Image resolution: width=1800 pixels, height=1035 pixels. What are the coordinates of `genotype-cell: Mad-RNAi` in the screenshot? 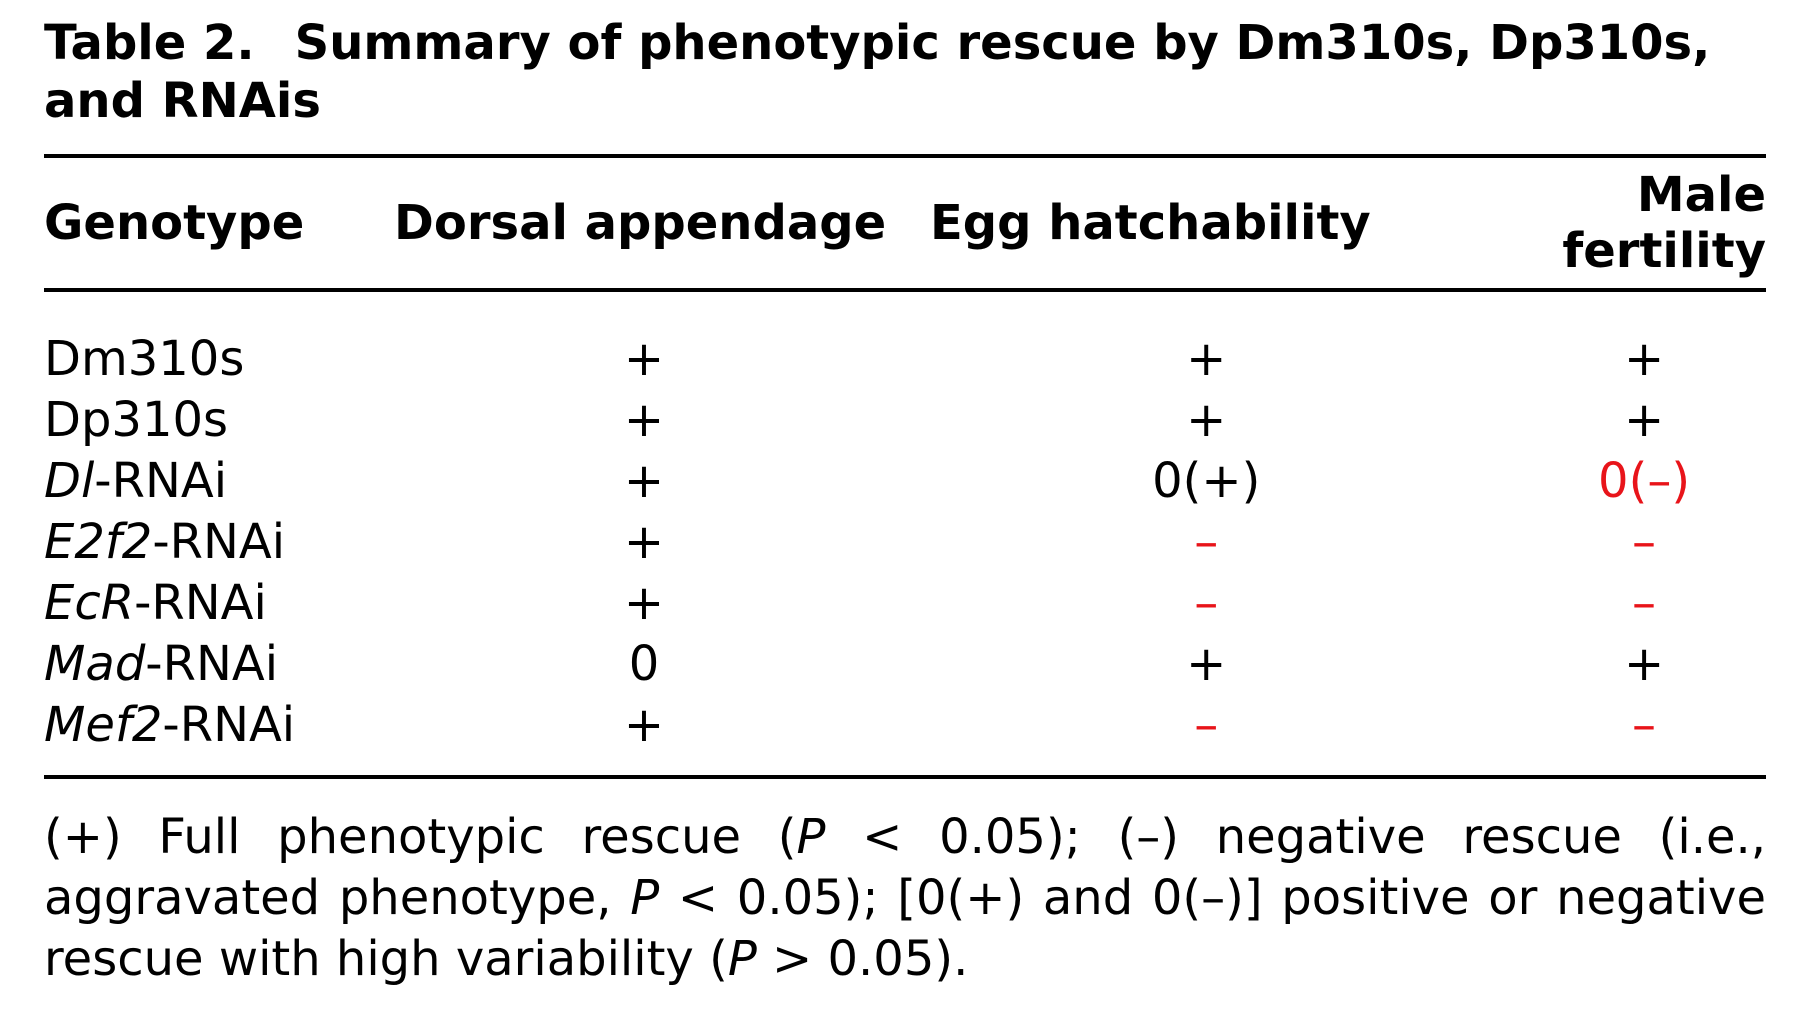 It's located at (210, 664).